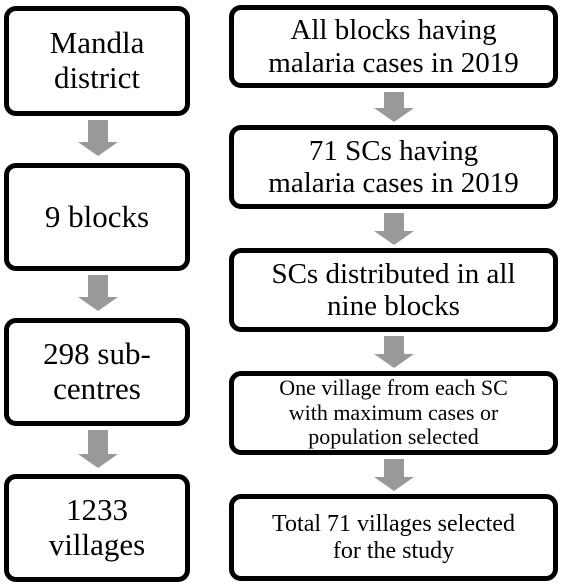 The width and height of the screenshot is (562, 586). I want to click on box-scs-distributed: SCs distributed in all nine blocks, so click(393, 290).